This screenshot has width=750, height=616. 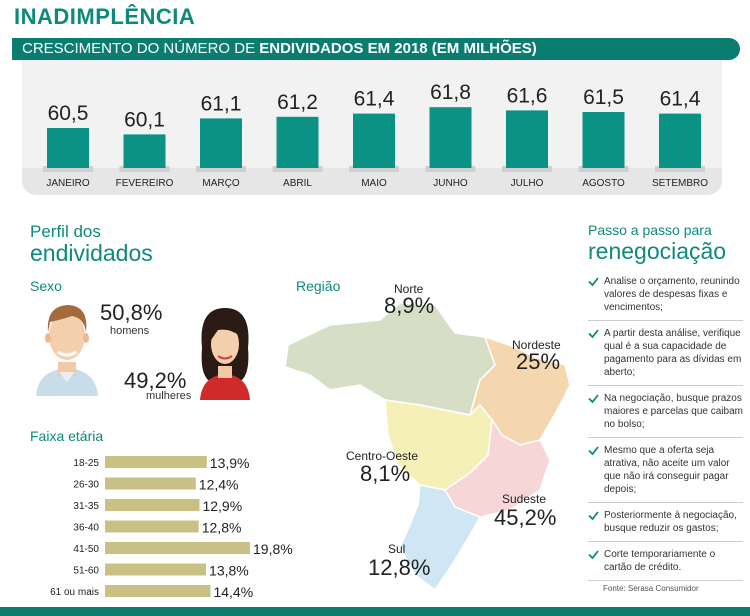 What do you see at coordinates (375, 611) in the screenshot?
I see `bottom-rule` at bounding box center [375, 611].